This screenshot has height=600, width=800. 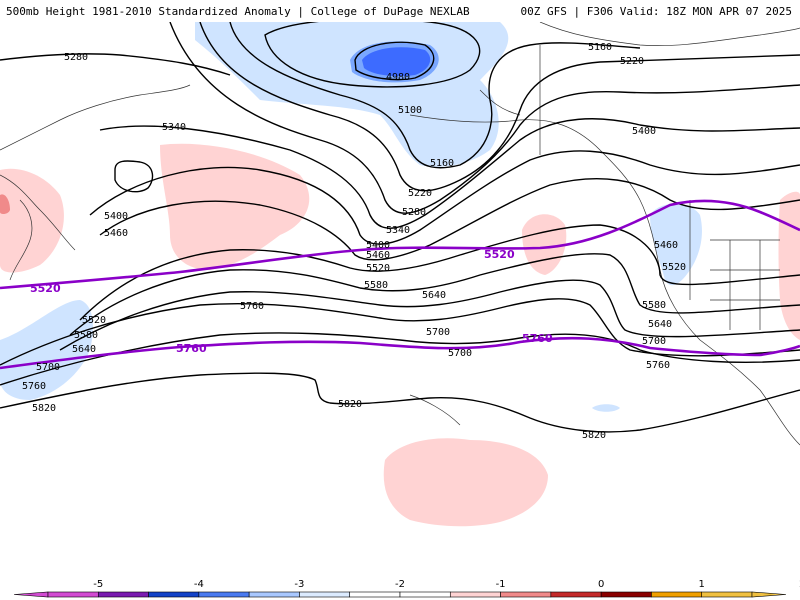 I want to click on positive-anomaly-subtropics, so click(x=465, y=482).